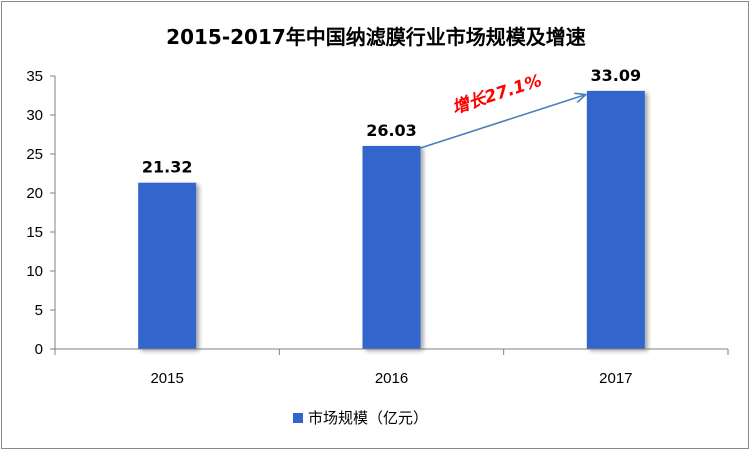 This screenshot has height=452, width=752. What do you see at coordinates (298, 418) in the screenshot?
I see `legend-swatch` at bounding box center [298, 418].